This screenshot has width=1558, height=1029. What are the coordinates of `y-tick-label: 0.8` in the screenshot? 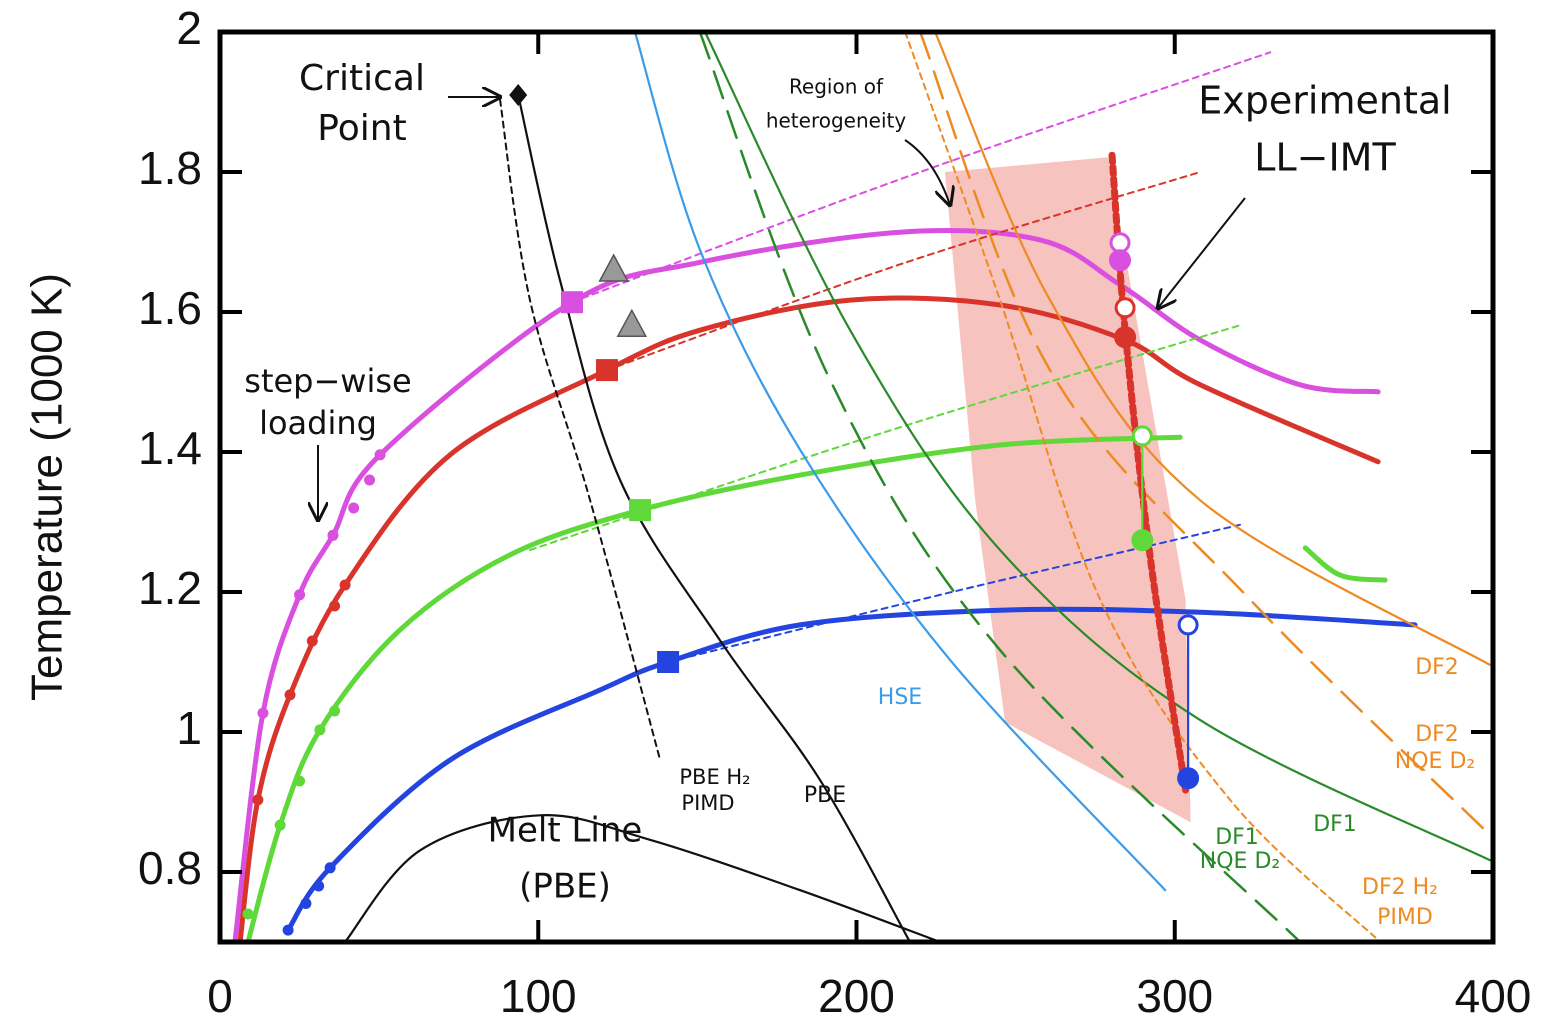 It's located at (170, 868).